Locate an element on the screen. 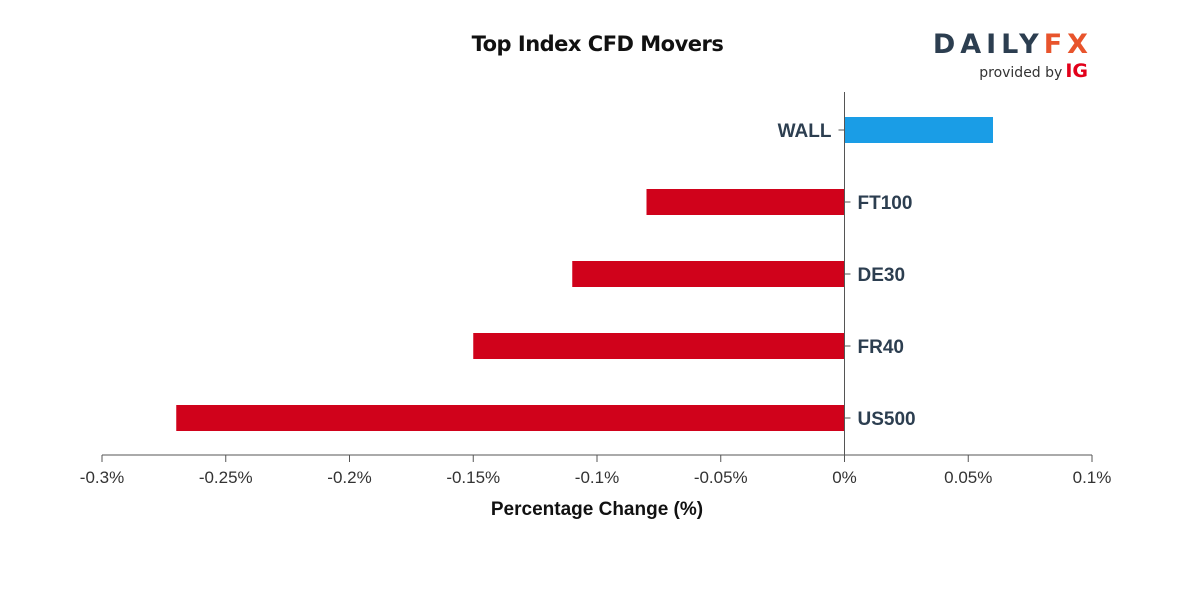 The image size is (1200, 600). logo-brand-left: DAILY is located at coordinates (988, 44).